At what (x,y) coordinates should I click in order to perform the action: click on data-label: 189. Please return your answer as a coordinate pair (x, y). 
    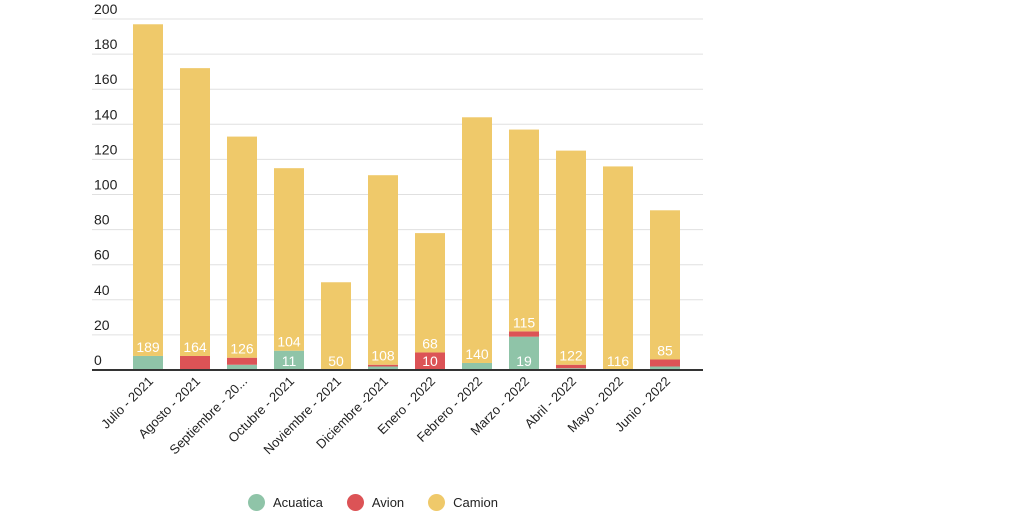
    Looking at the image, I should click on (148, 347).